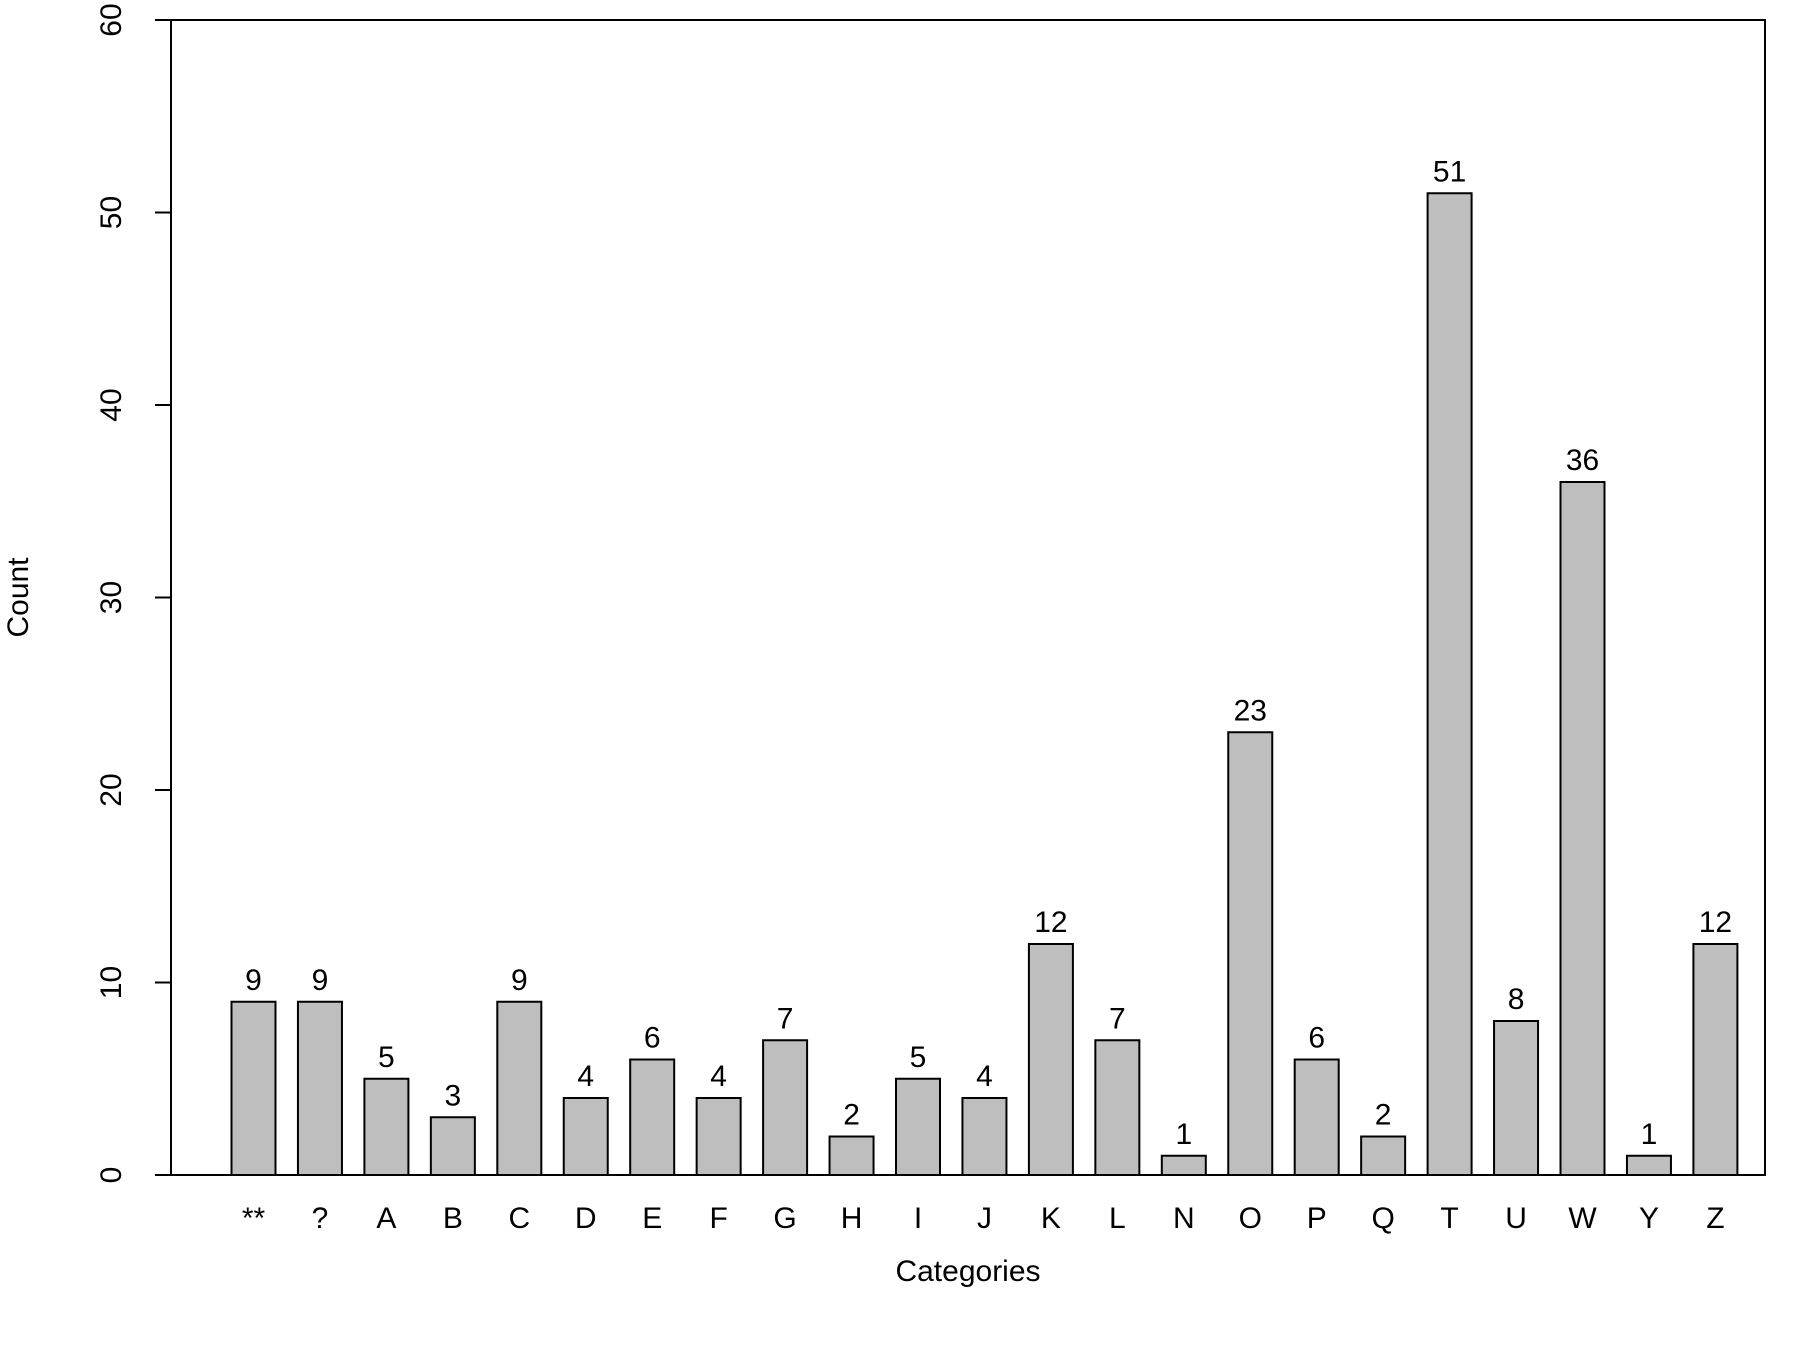 The image size is (1800, 1355). I want to click on x-tick-label: G, so click(784, 1218).